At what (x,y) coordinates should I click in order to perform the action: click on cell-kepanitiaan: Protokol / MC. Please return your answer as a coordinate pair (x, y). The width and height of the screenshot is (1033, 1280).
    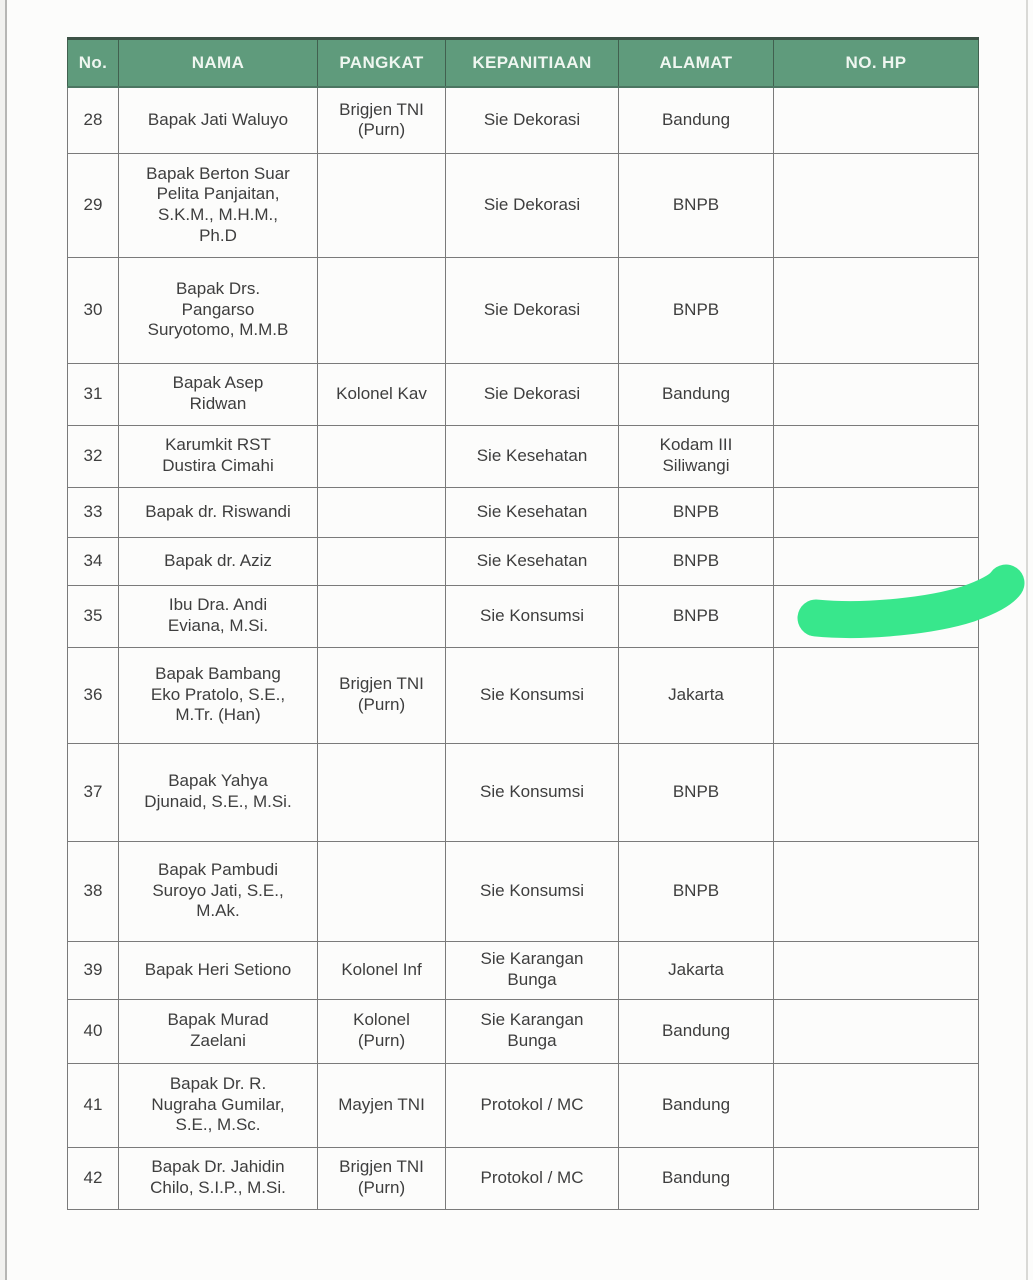
    Looking at the image, I should click on (532, 1178).